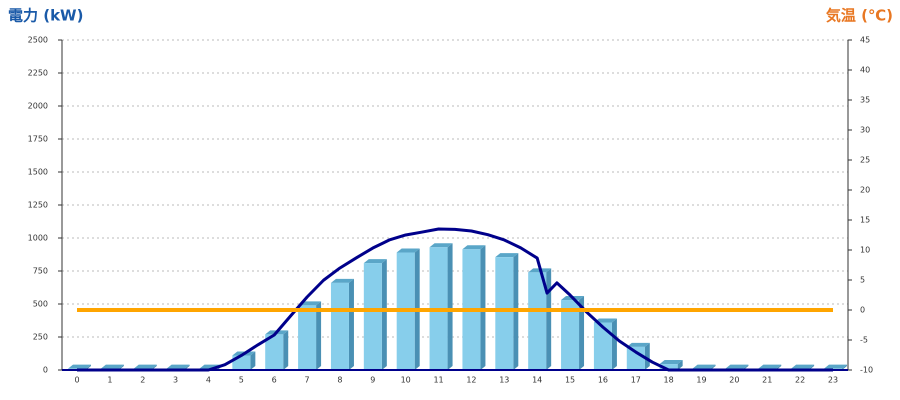 Image resolution: width=900 pixels, height=400 pixels. Describe the element at coordinates (109, 380) in the screenshot. I see `x-tick-label: 1` at that location.